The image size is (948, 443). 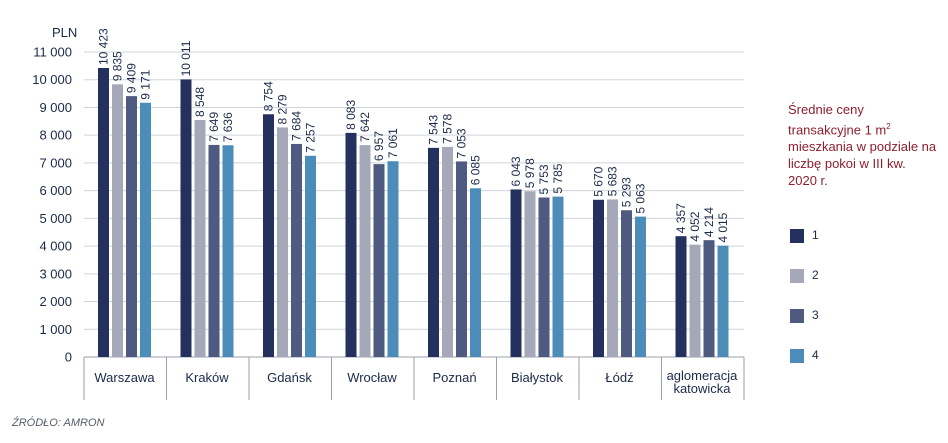 What do you see at coordinates (815, 275) in the screenshot?
I see `legend-label: 2` at bounding box center [815, 275].